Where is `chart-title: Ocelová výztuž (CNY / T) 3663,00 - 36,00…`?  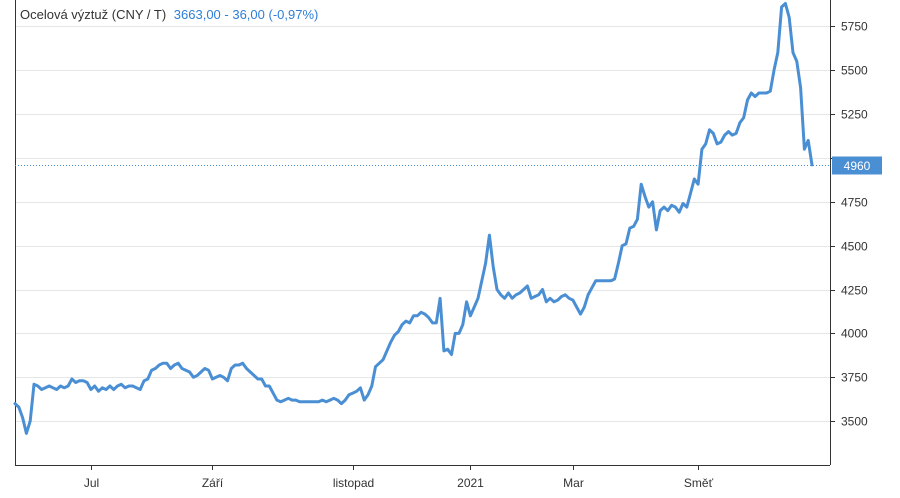
chart-title: Ocelová výztuž (CNY / T) 3663,00 - 36,00… is located at coordinates (169, 14).